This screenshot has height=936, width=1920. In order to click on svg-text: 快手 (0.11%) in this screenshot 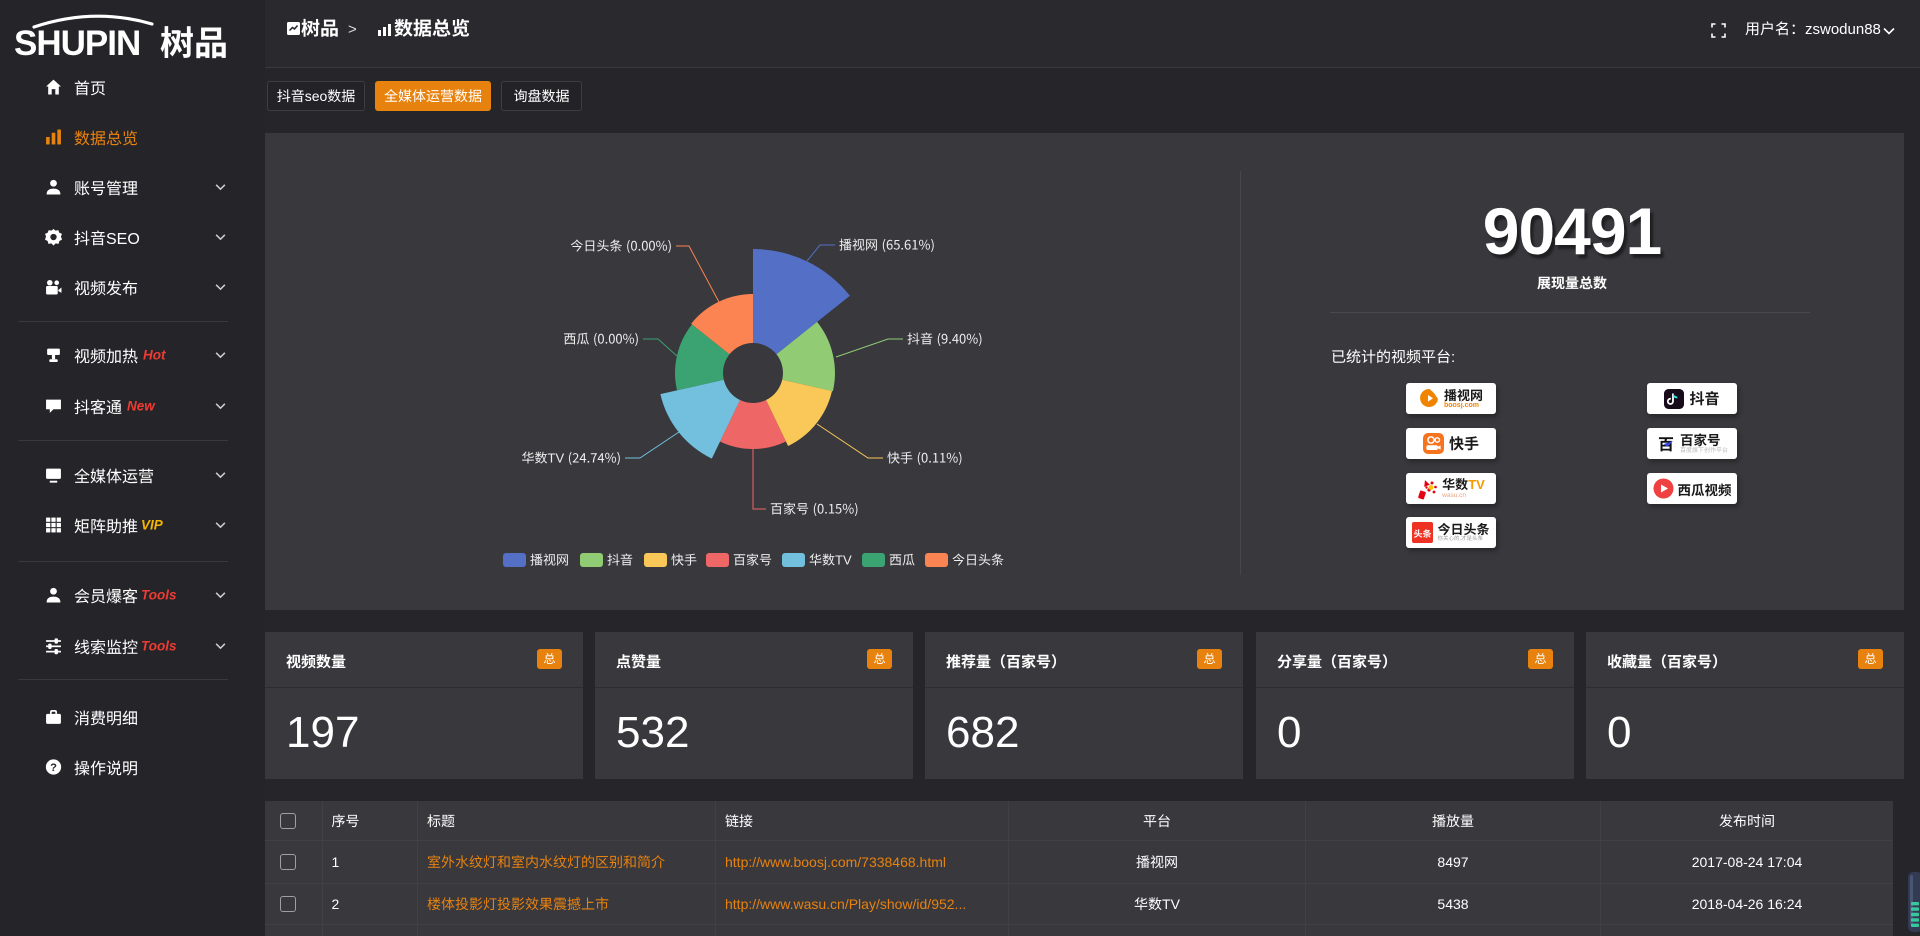, I will do `click(925, 457)`.